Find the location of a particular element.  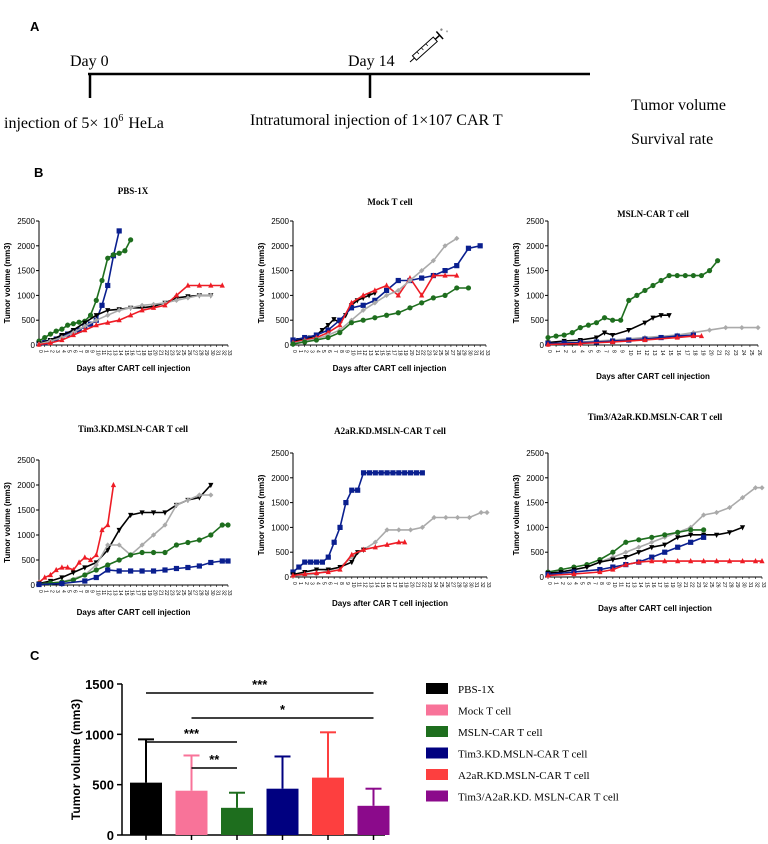

y-tick-label: 500 is located at coordinates (538, 320).